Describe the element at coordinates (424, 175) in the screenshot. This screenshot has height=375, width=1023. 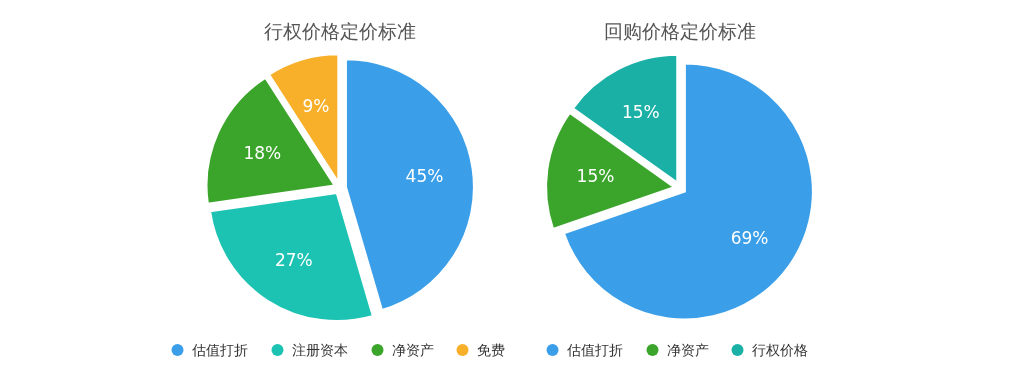
I see `data-label: 45%` at that location.